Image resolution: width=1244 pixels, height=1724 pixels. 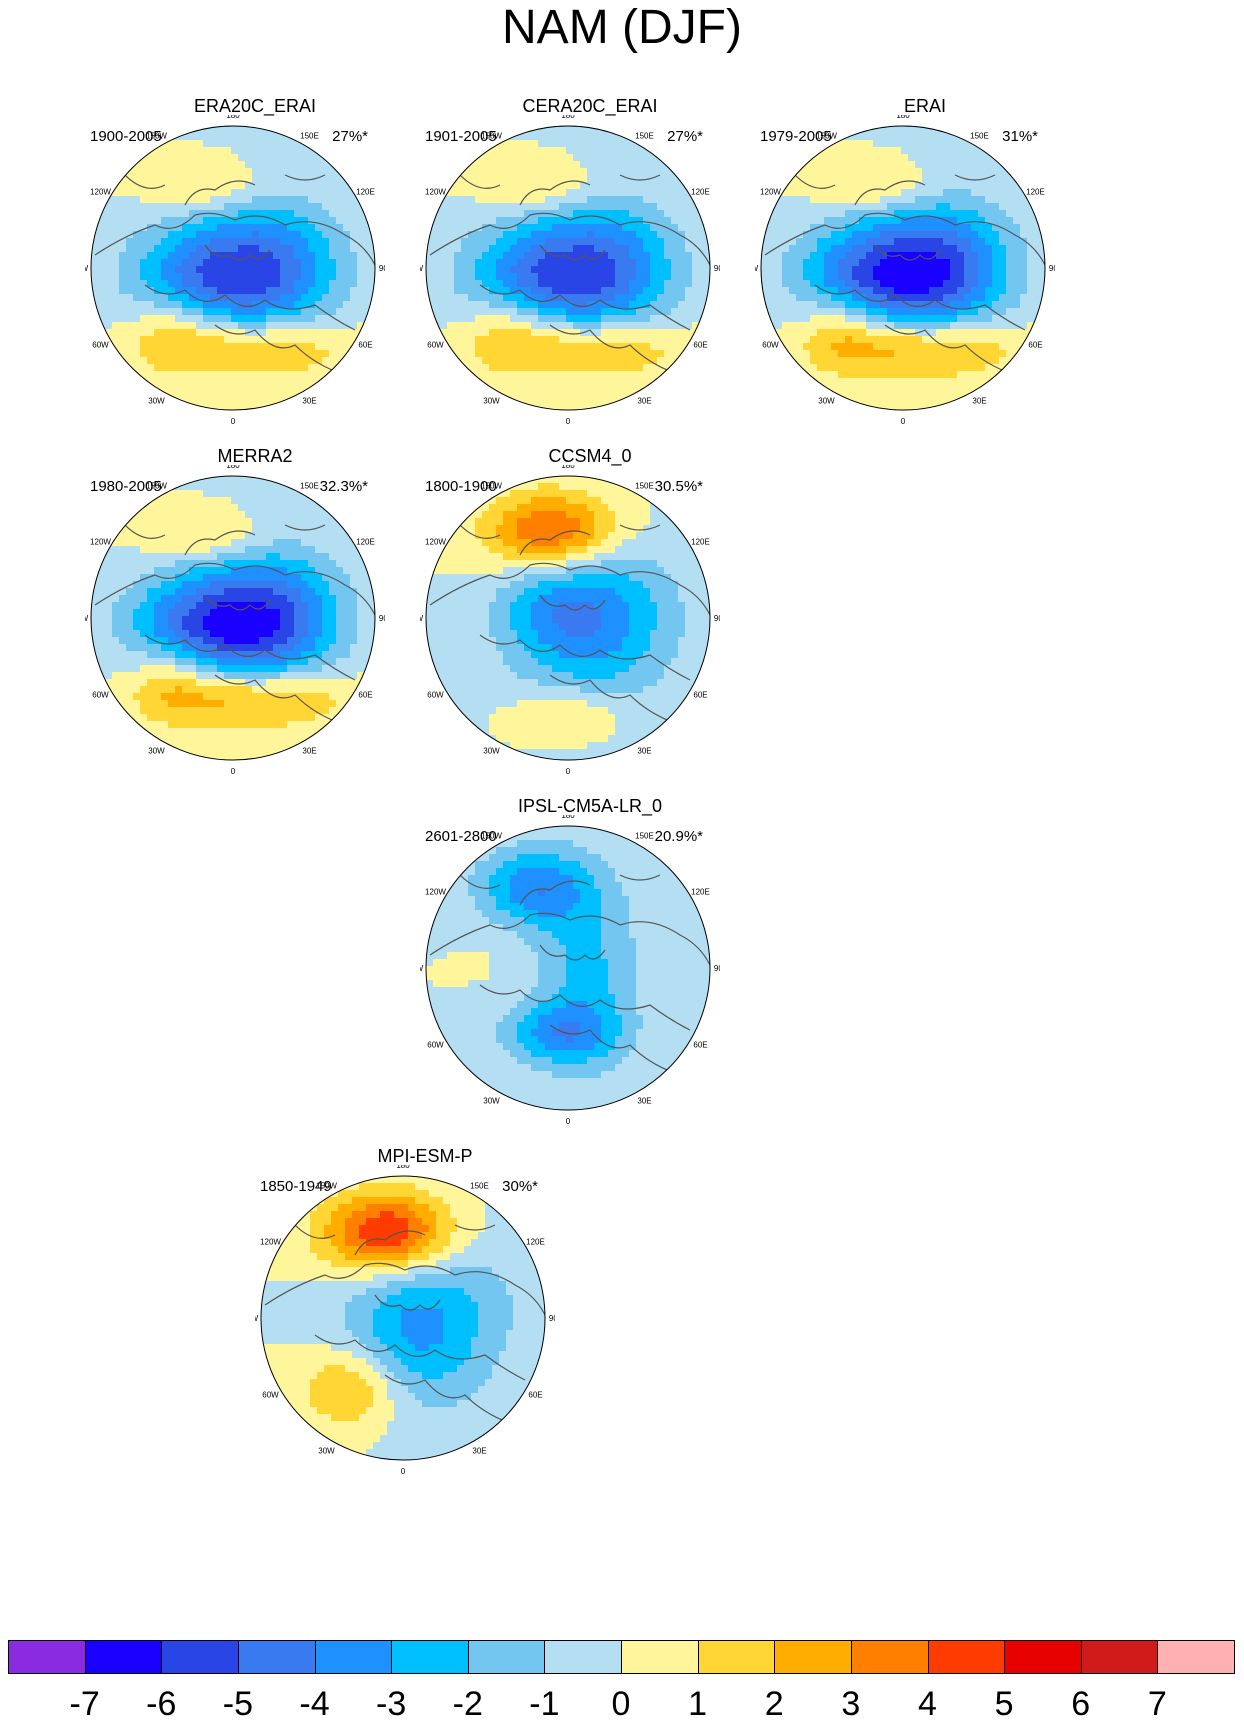 I want to click on colorbar-label: 1, so click(x=698, y=1704).